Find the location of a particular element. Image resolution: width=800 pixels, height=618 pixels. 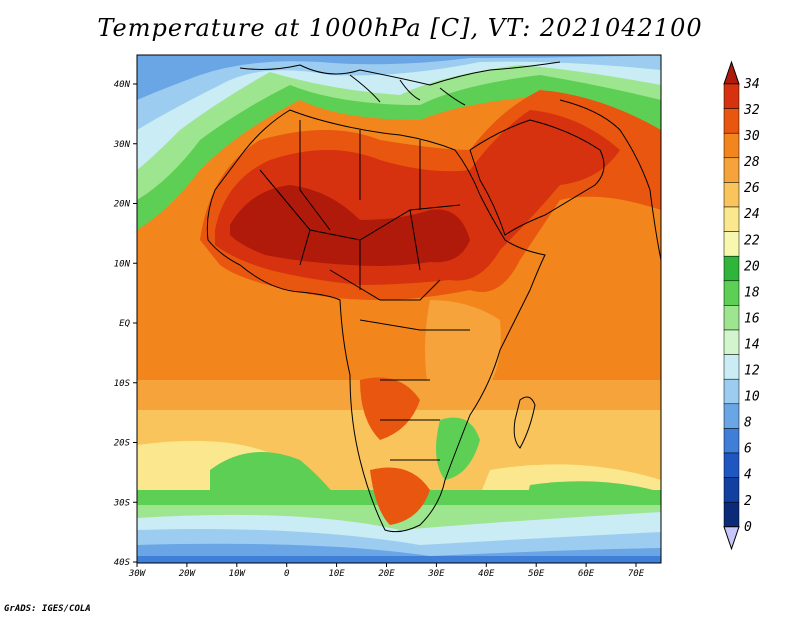

colorbar-label: 2 is located at coordinates (748, 501).